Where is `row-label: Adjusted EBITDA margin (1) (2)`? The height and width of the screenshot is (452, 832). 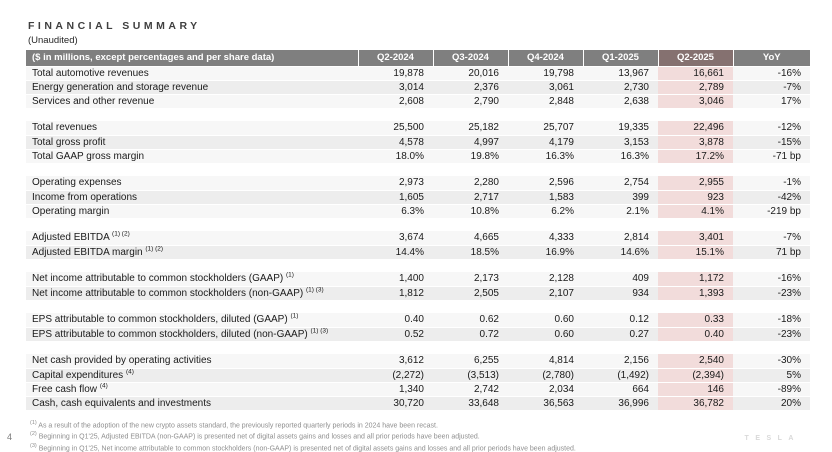
row-label: Adjusted EBITDA margin (1) (2) is located at coordinates (192, 252).